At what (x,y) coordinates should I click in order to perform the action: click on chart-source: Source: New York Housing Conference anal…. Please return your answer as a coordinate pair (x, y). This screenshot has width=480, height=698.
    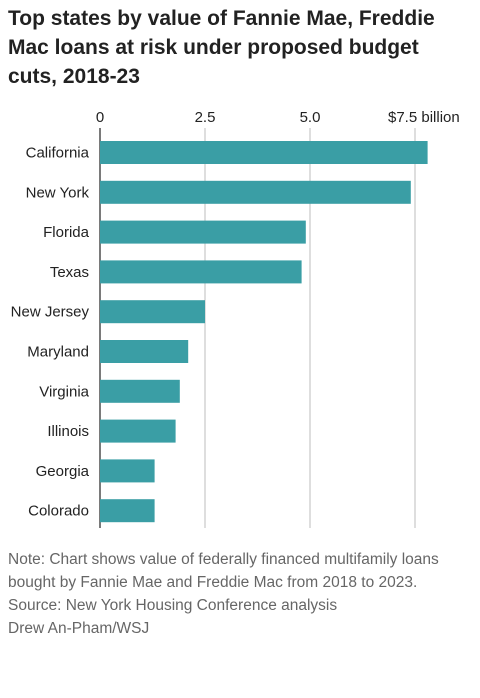
    Looking at the image, I should click on (173, 605).